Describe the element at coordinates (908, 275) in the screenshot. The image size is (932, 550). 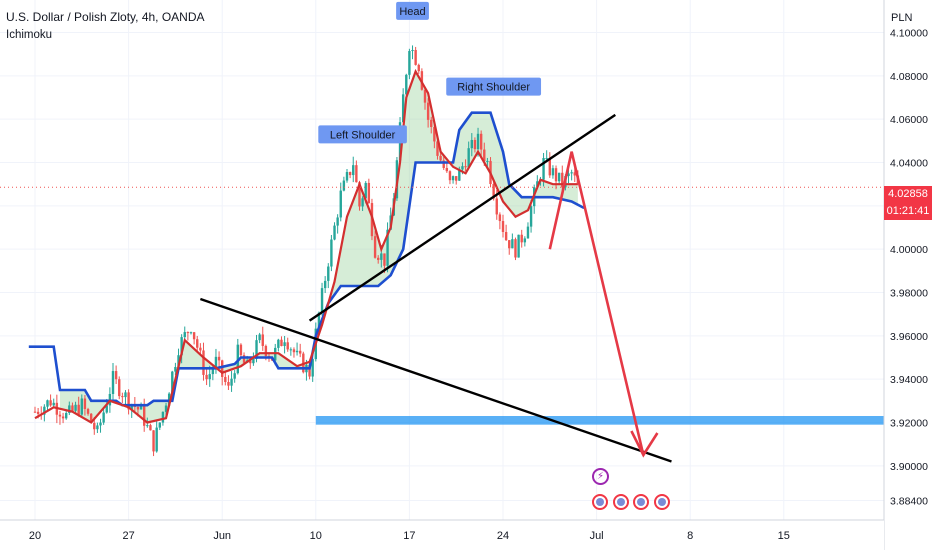
I see `price-axis-bg` at that location.